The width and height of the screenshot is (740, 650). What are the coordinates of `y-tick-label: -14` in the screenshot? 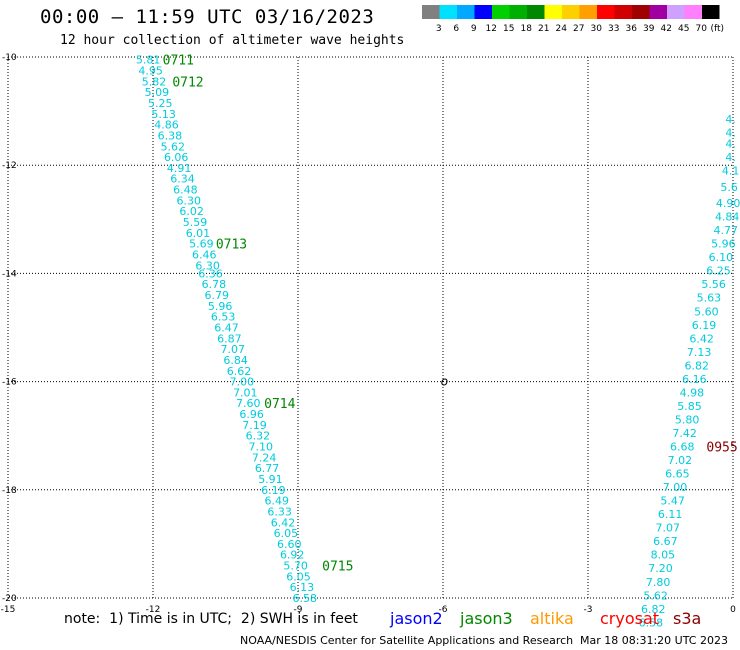 It's located at (9, 274).